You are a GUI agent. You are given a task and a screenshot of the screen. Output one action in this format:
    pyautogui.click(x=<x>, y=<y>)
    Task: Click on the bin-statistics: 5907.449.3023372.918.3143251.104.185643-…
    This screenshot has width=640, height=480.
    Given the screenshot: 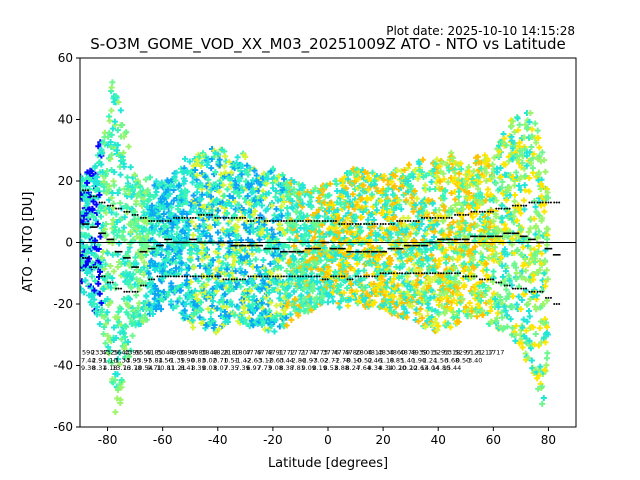 What is the action you would take?
    pyautogui.click(x=292, y=360)
    